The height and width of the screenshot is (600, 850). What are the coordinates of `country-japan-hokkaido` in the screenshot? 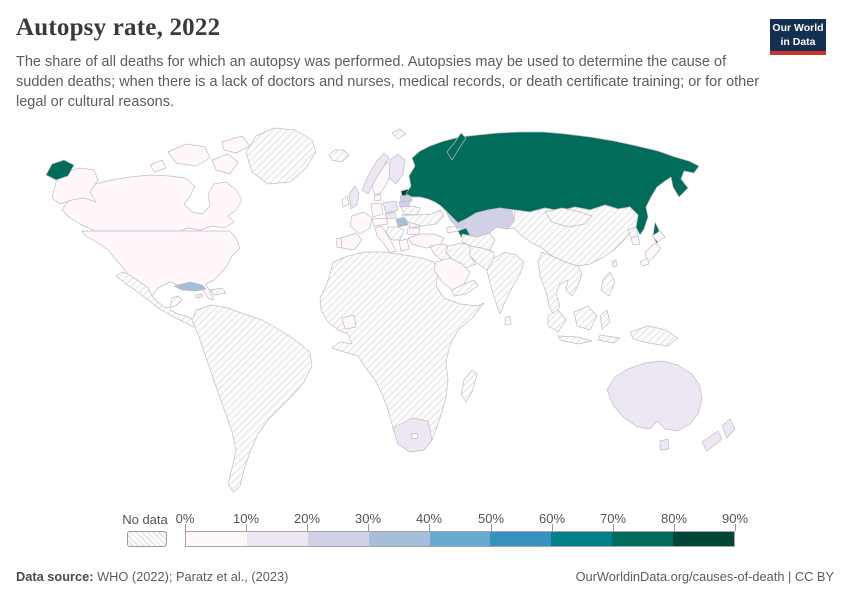 It's located at (658, 236).